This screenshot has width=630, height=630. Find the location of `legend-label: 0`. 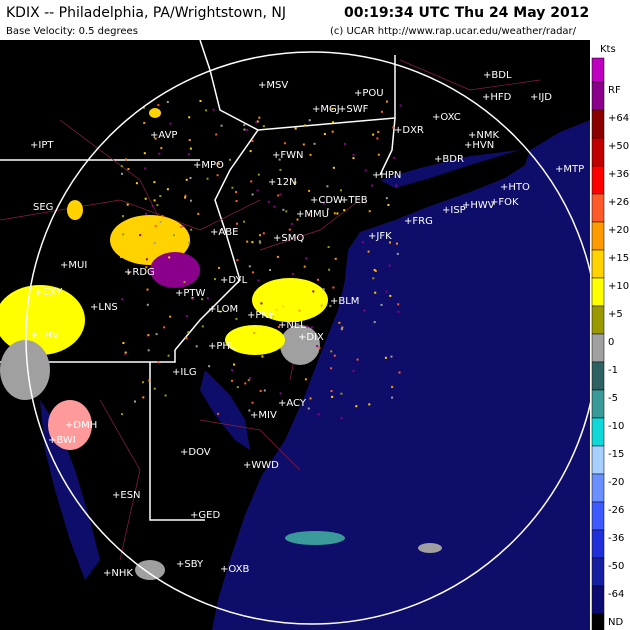

legend-label: 0 is located at coordinates (611, 342).